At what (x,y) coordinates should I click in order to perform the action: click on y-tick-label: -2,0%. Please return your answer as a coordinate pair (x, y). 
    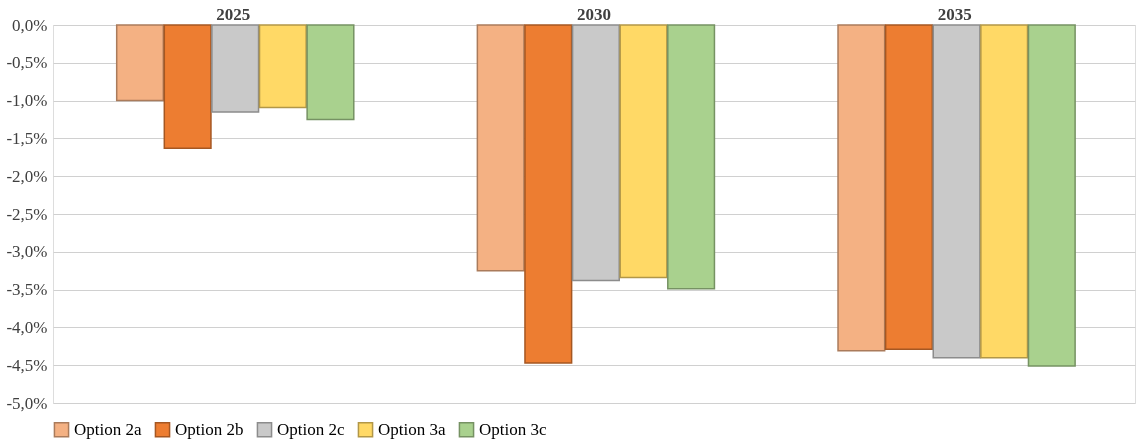
    Looking at the image, I should click on (27, 176).